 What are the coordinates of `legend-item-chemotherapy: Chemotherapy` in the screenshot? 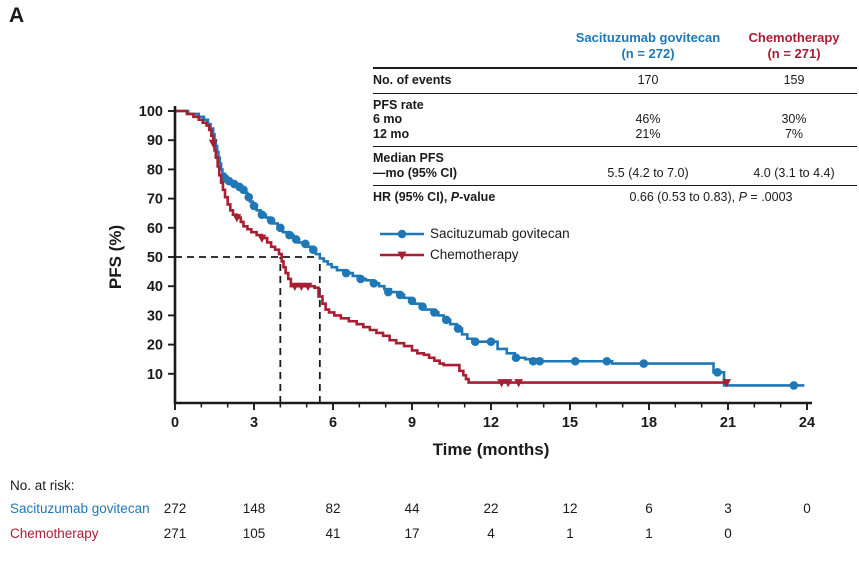 It's located at (475, 254).